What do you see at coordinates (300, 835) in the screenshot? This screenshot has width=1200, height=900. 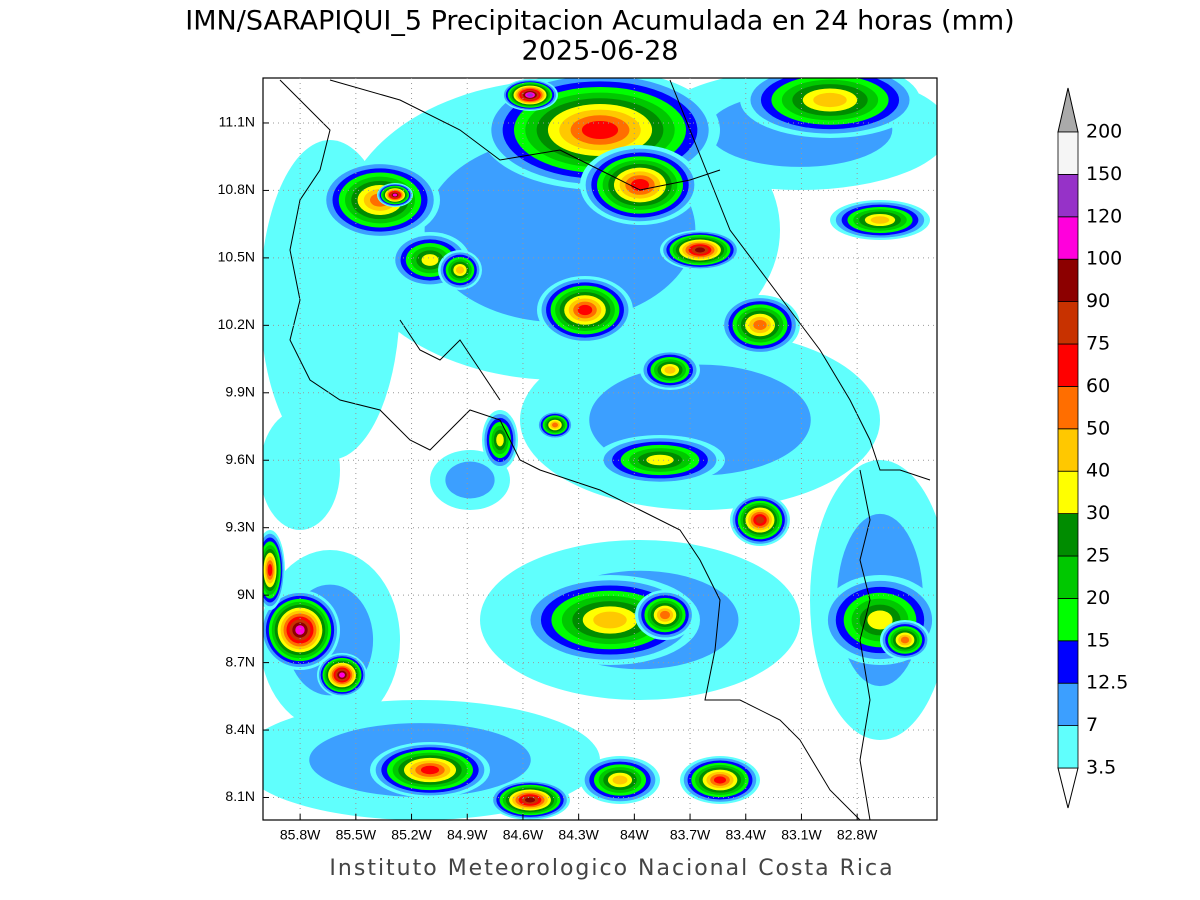 I see `x-tick-label: 85.8W` at bounding box center [300, 835].